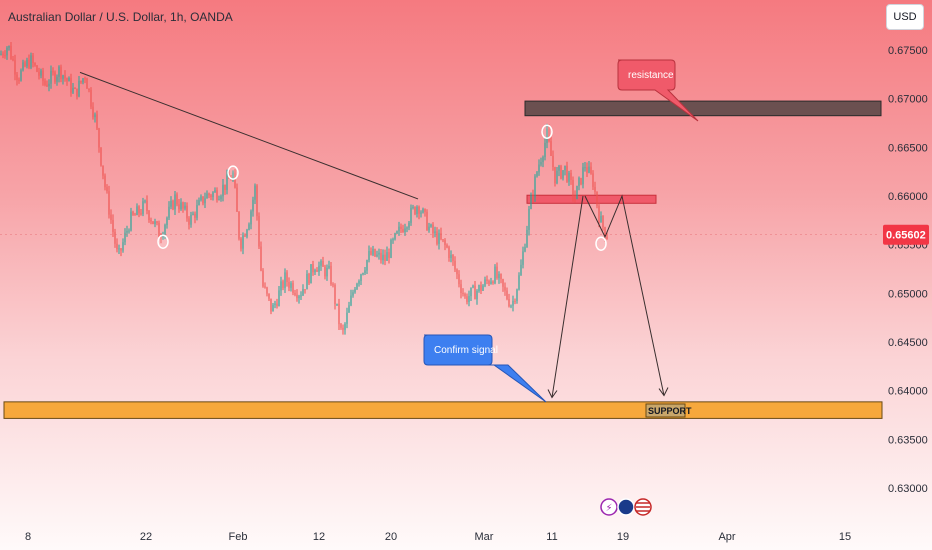 Image resolution: width=932 pixels, height=550 pixels. I want to click on projection-line, so click(624, 295).